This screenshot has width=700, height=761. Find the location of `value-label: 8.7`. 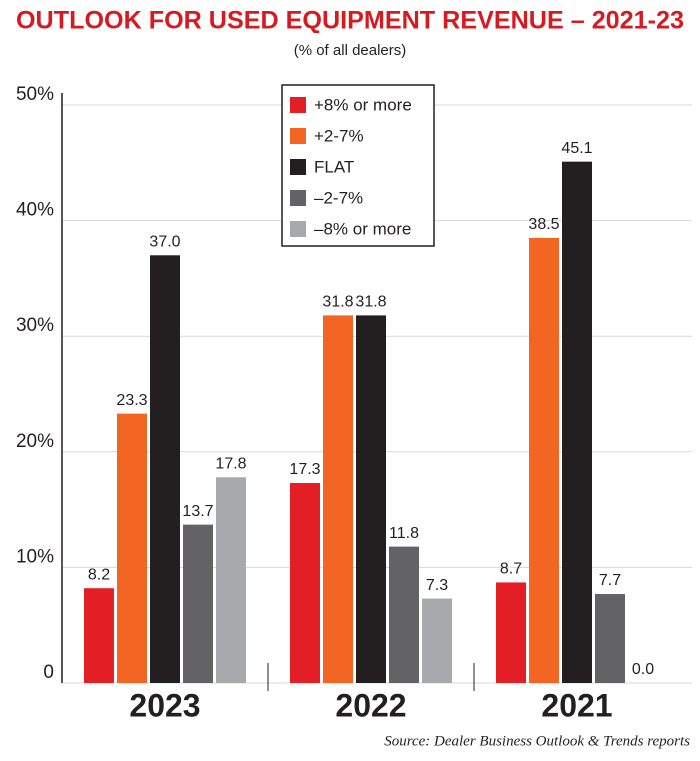

value-label: 8.7 is located at coordinates (511, 569).